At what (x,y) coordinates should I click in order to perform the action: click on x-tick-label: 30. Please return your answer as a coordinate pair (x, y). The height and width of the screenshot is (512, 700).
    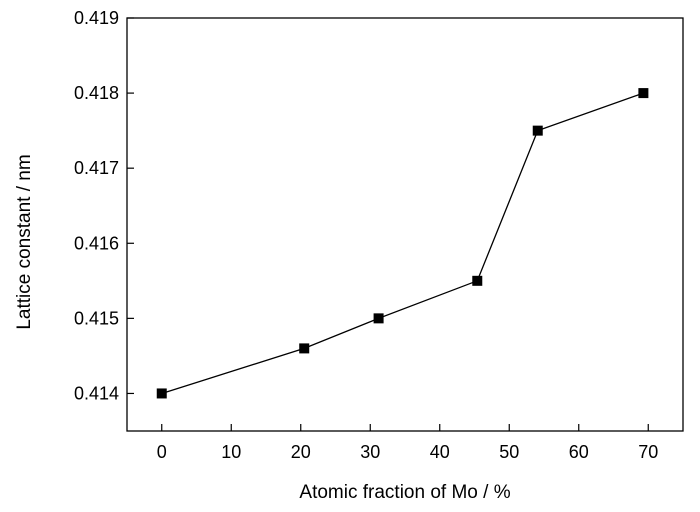
    Looking at the image, I should click on (370, 452).